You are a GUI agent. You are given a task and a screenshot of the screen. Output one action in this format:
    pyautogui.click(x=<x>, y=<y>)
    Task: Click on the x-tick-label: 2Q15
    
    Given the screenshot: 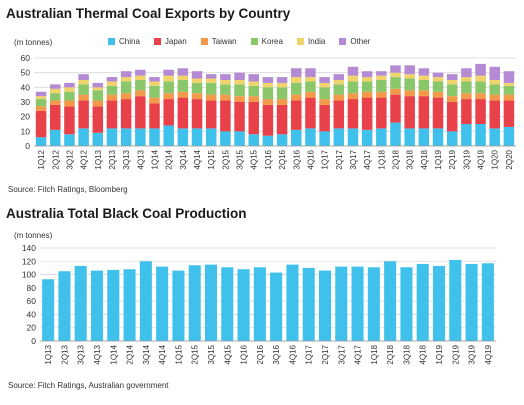 What is the action you would take?
    pyautogui.click(x=195, y=354)
    